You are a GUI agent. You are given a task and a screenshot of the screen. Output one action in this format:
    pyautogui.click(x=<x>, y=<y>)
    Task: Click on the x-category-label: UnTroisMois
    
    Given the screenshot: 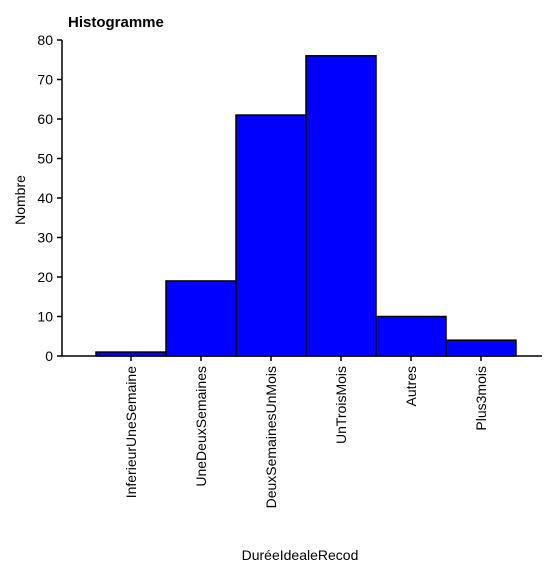 What is the action you would take?
    pyautogui.click(x=341, y=405)
    